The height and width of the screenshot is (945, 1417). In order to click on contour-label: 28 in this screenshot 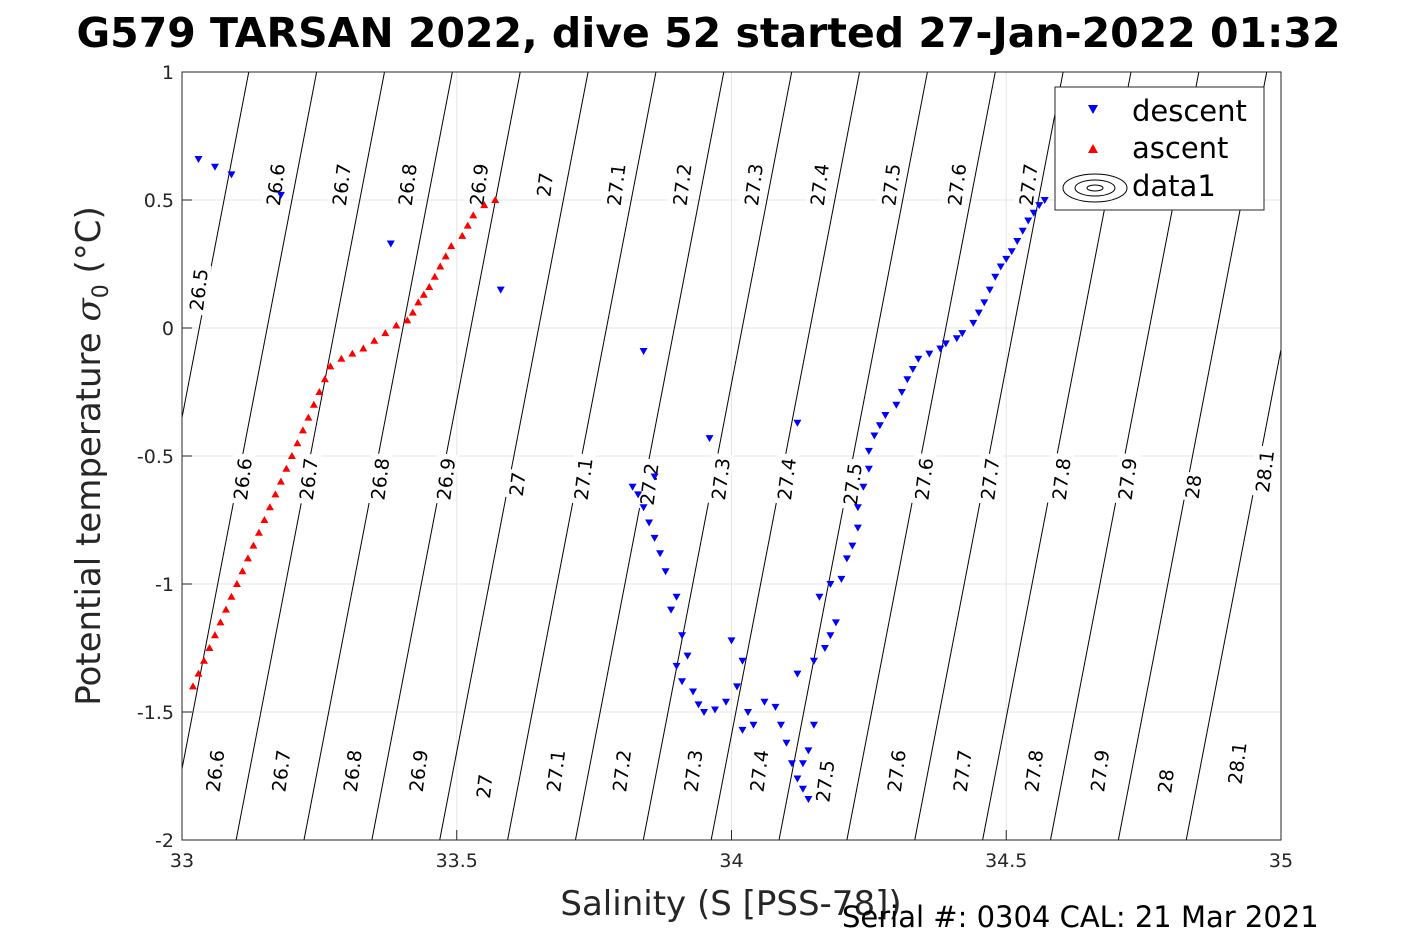, I will do `click(1192, 486)`.